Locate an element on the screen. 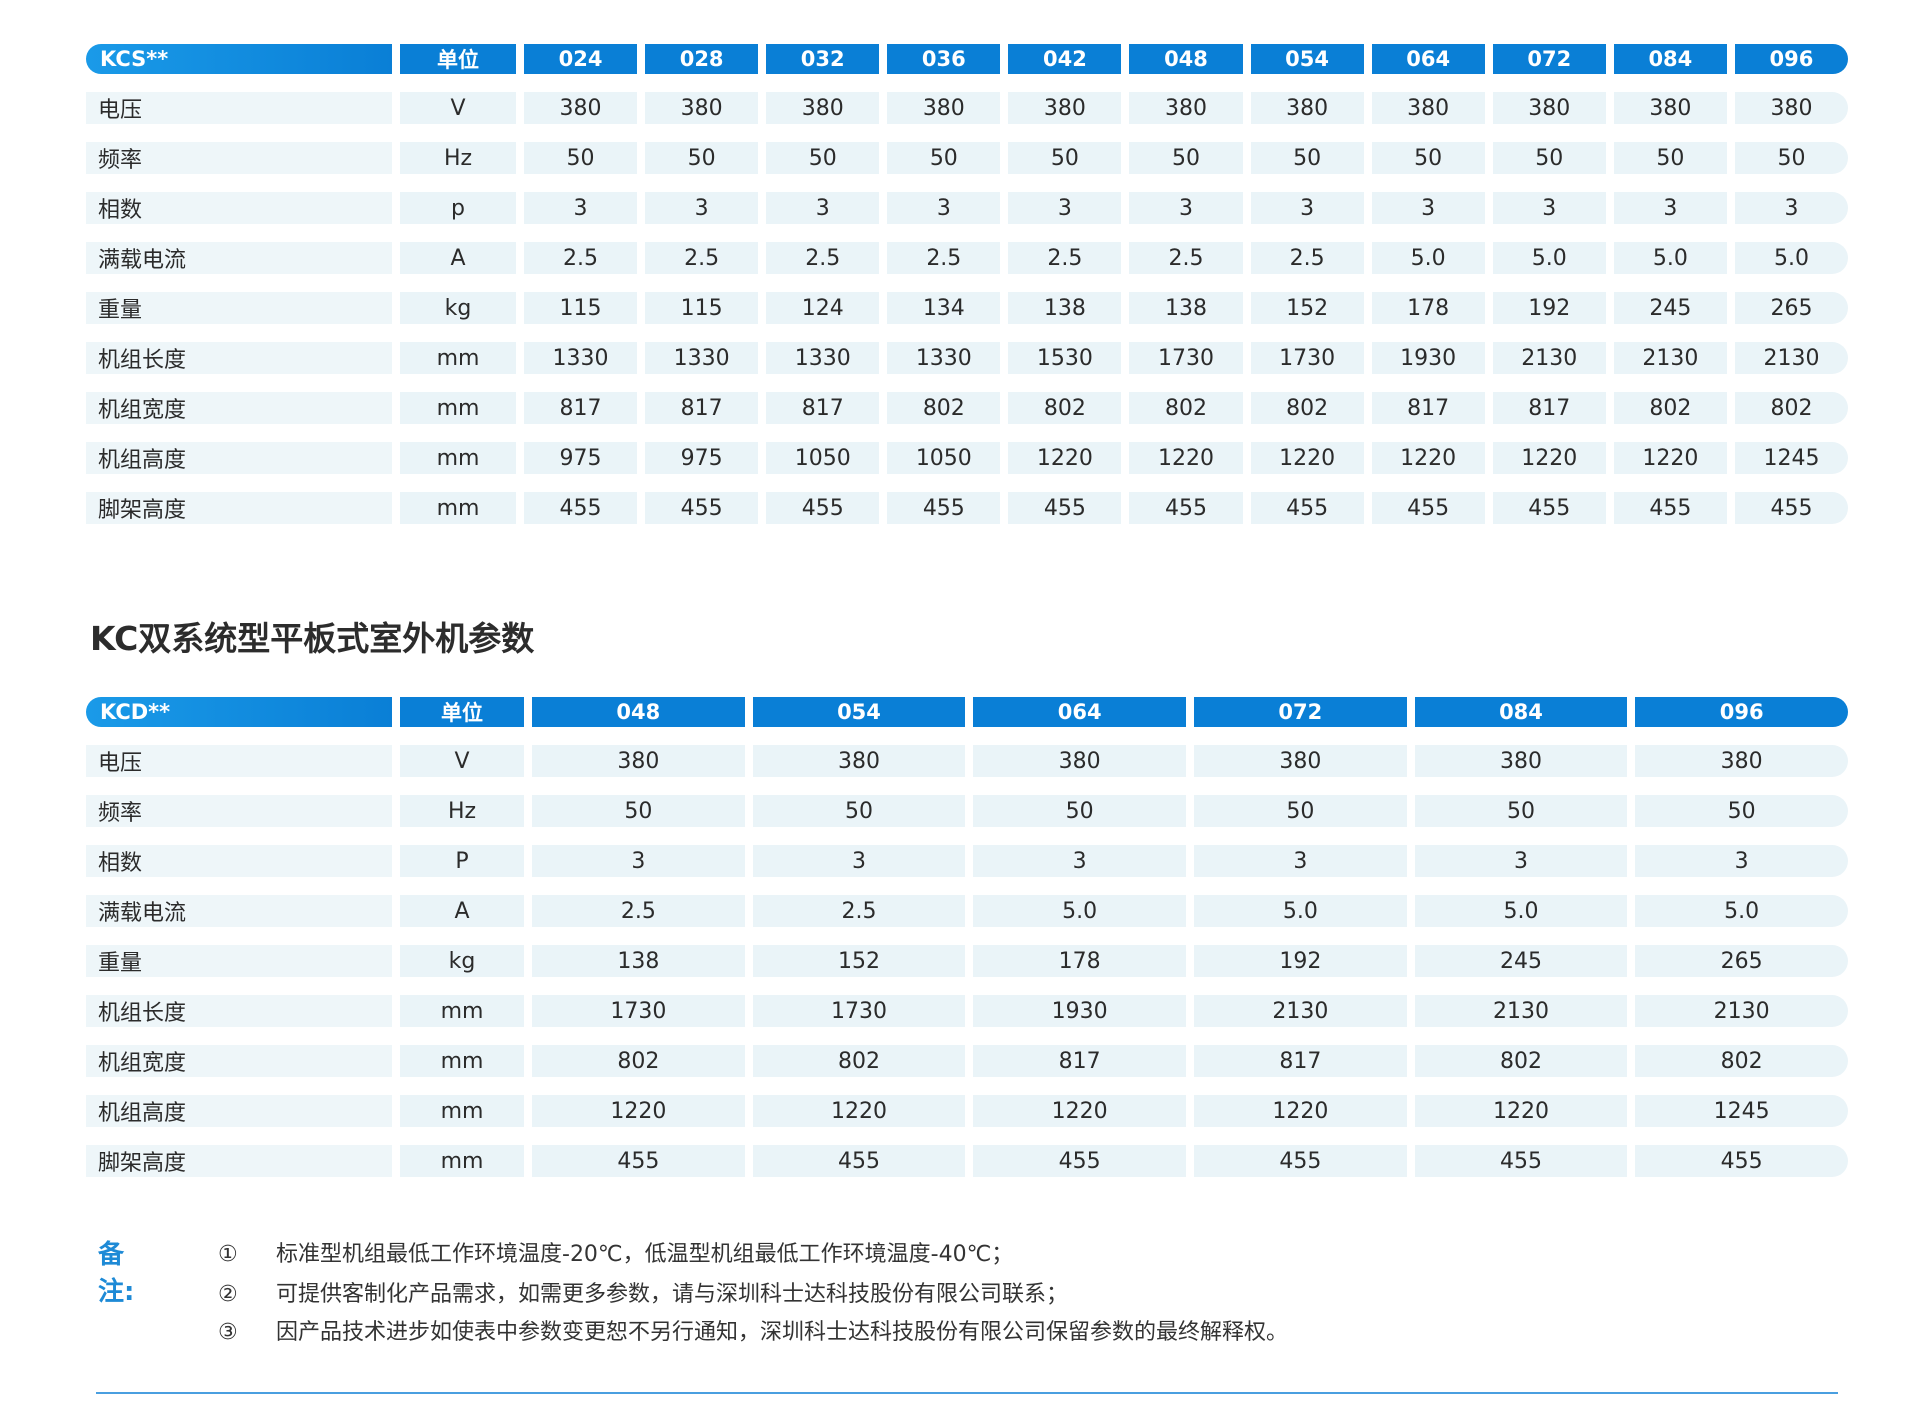  parameter-name-cell: 频率 is located at coordinates (239, 158).